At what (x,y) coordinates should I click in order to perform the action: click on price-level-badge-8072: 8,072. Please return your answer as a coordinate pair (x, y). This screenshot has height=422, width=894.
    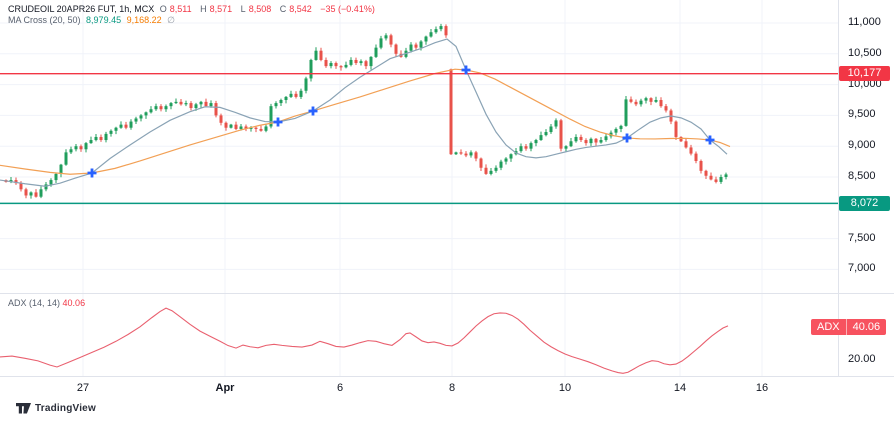
    Looking at the image, I should click on (864, 203).